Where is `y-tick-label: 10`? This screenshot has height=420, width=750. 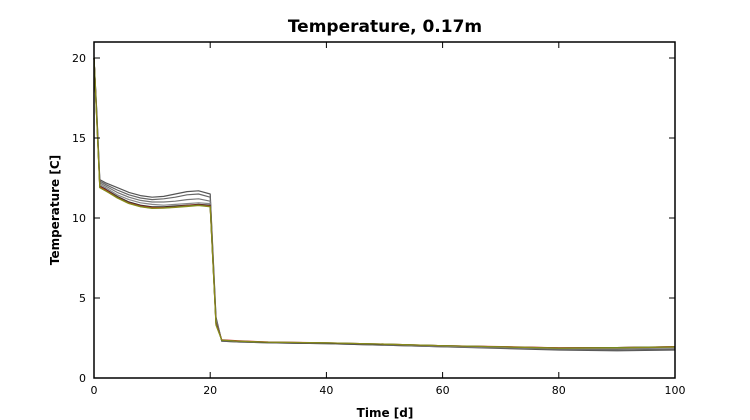 y-tick-label: 10 is located at coordinates (79, 218).